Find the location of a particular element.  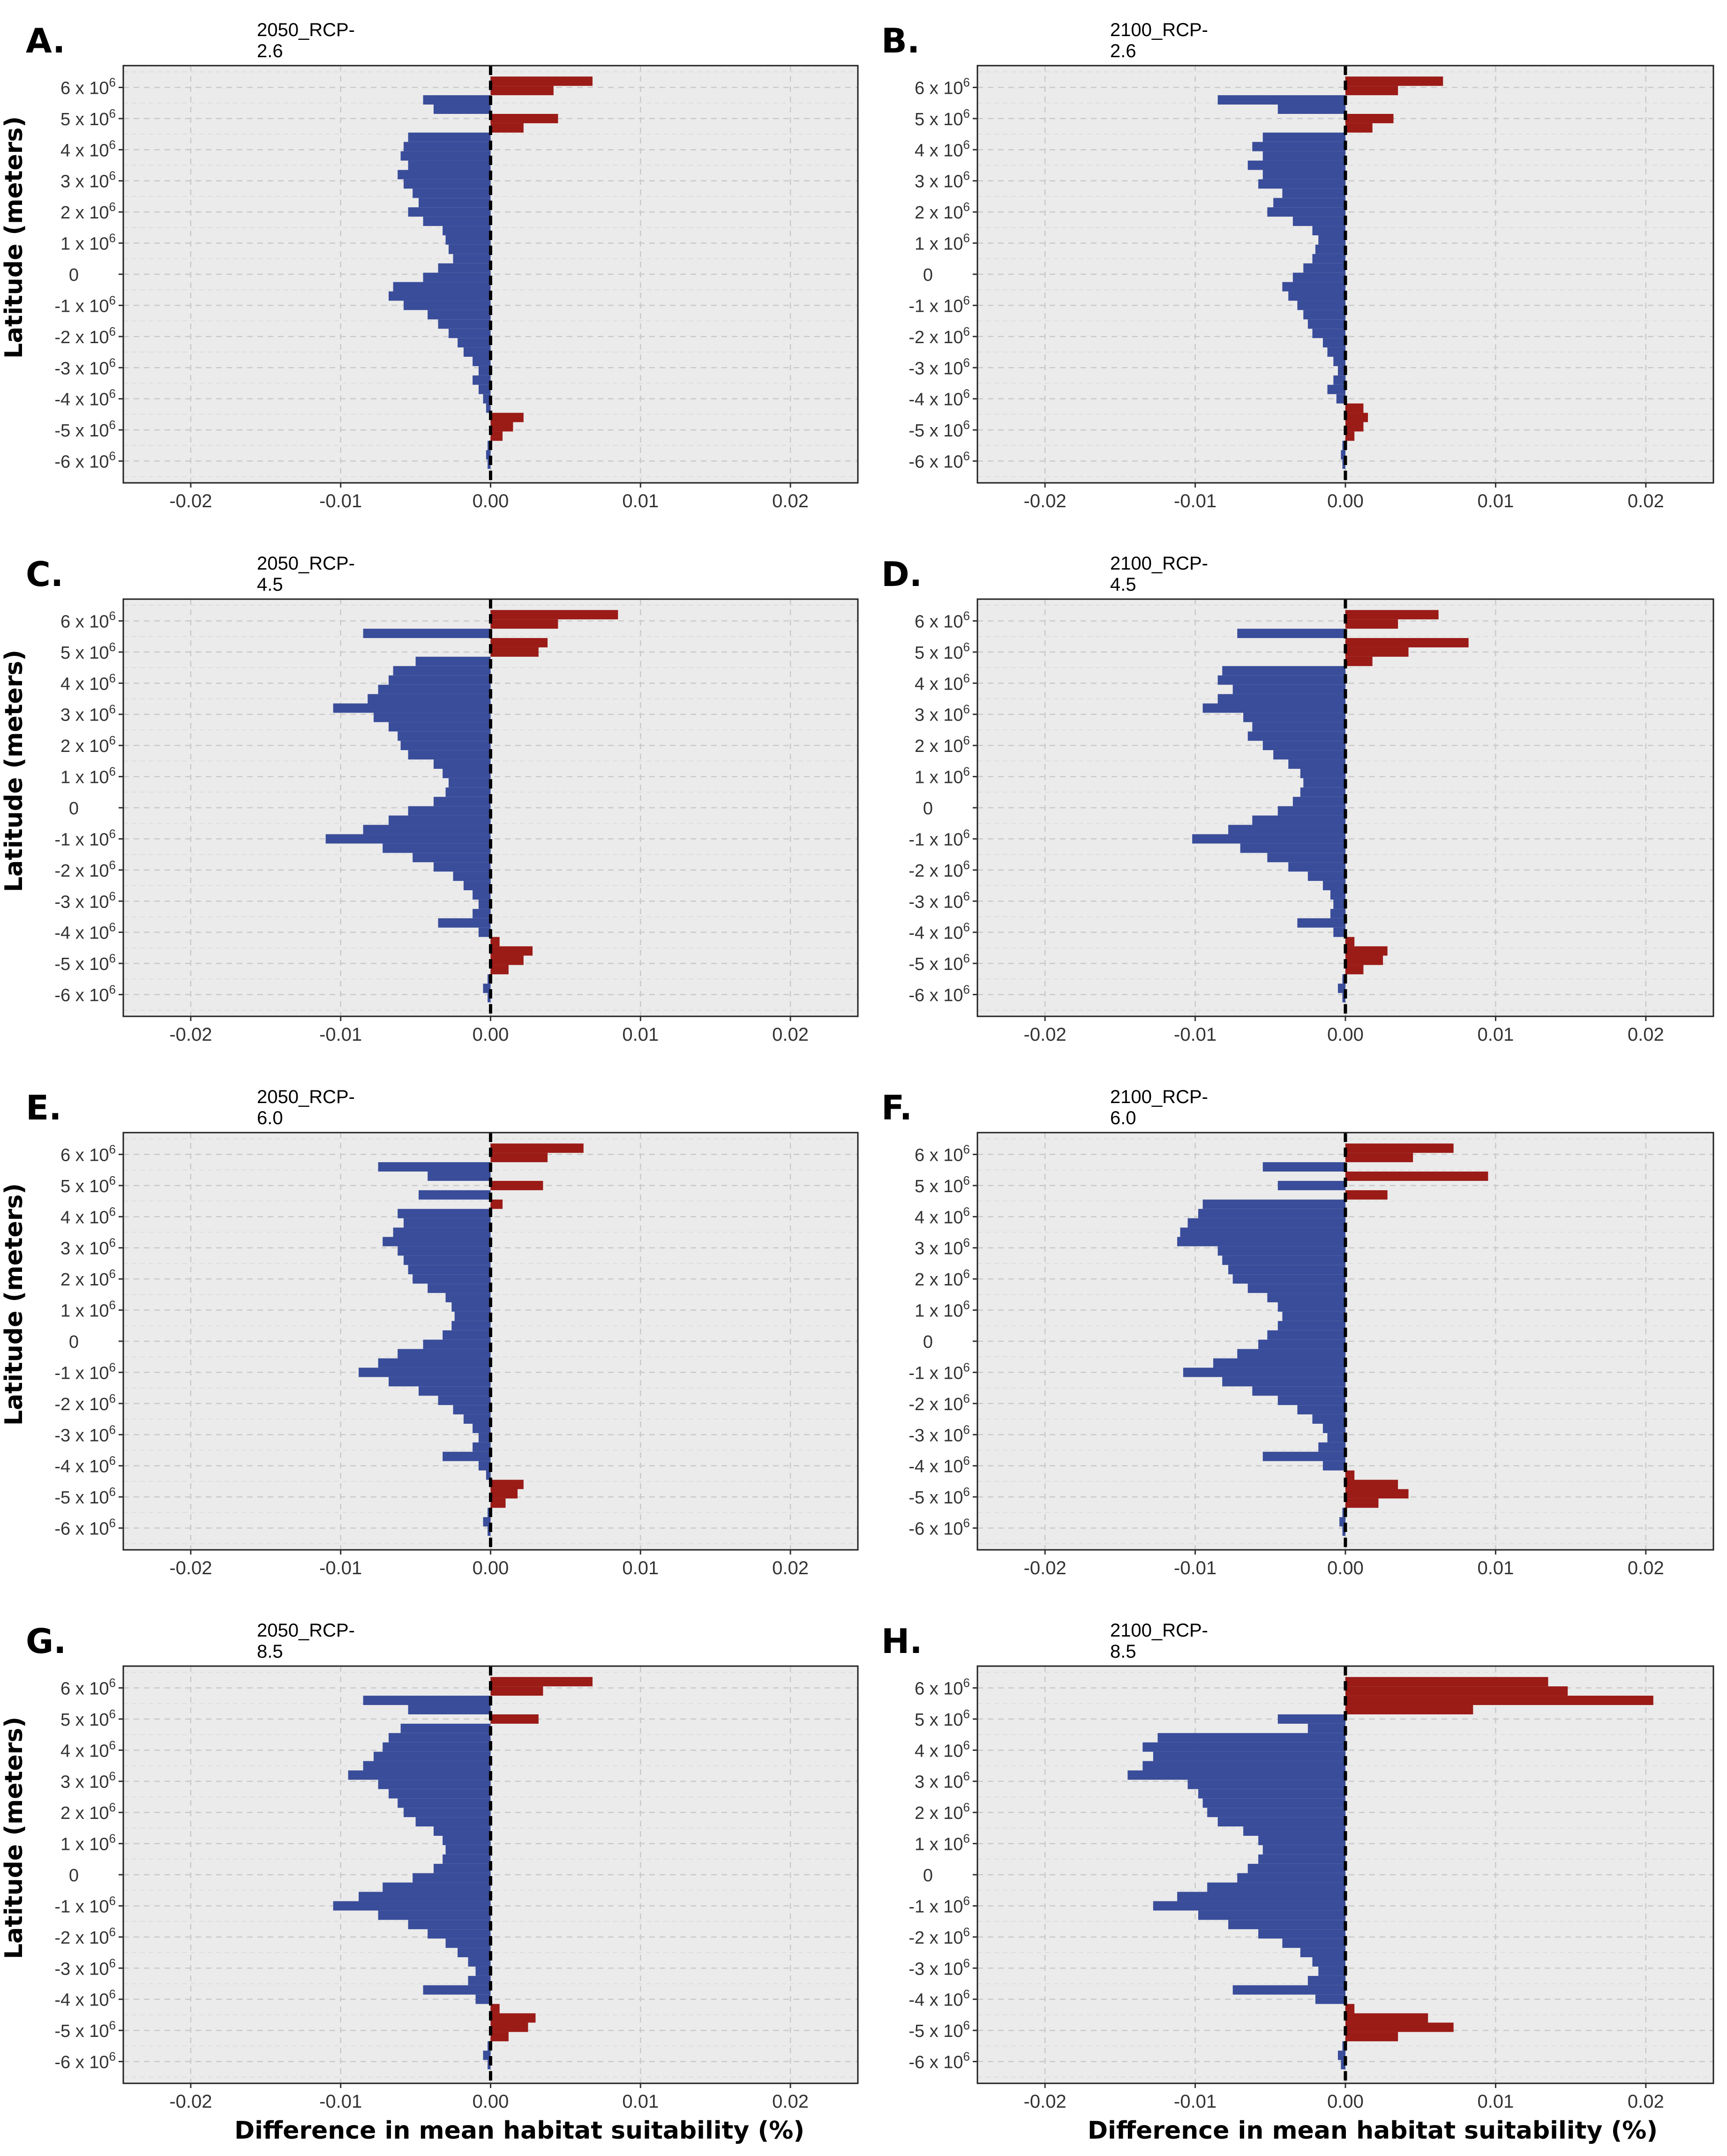

y-tick-label: -5 x 10⁶ is located at coordinates (85, 2029).